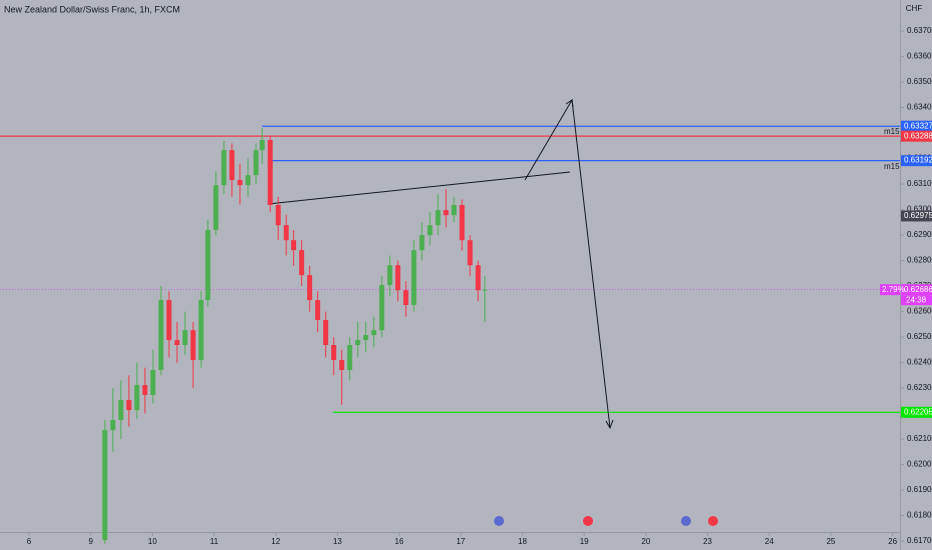 Image resolution: width=932 pixels, height=550 pixels. What do you see at coordinates (522, 541) in the screenshot?
I see `x-tick-label: 18` at bounding box center [522, 541].